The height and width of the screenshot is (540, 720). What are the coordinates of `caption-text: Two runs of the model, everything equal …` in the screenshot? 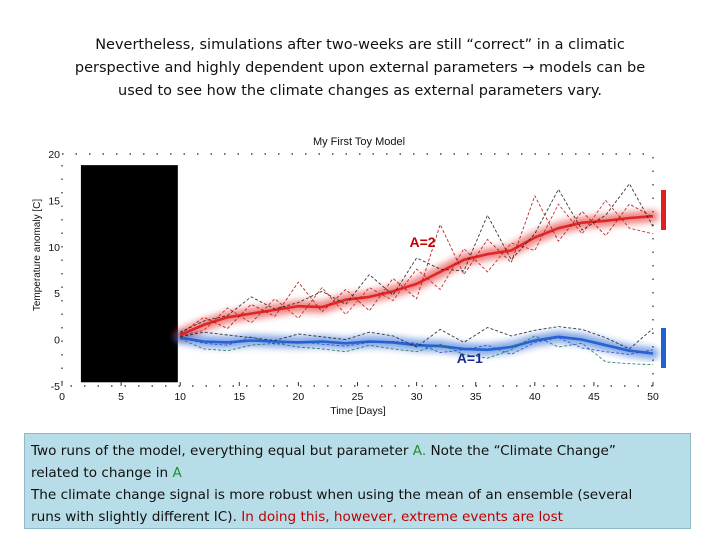 It's located at (222, 451).